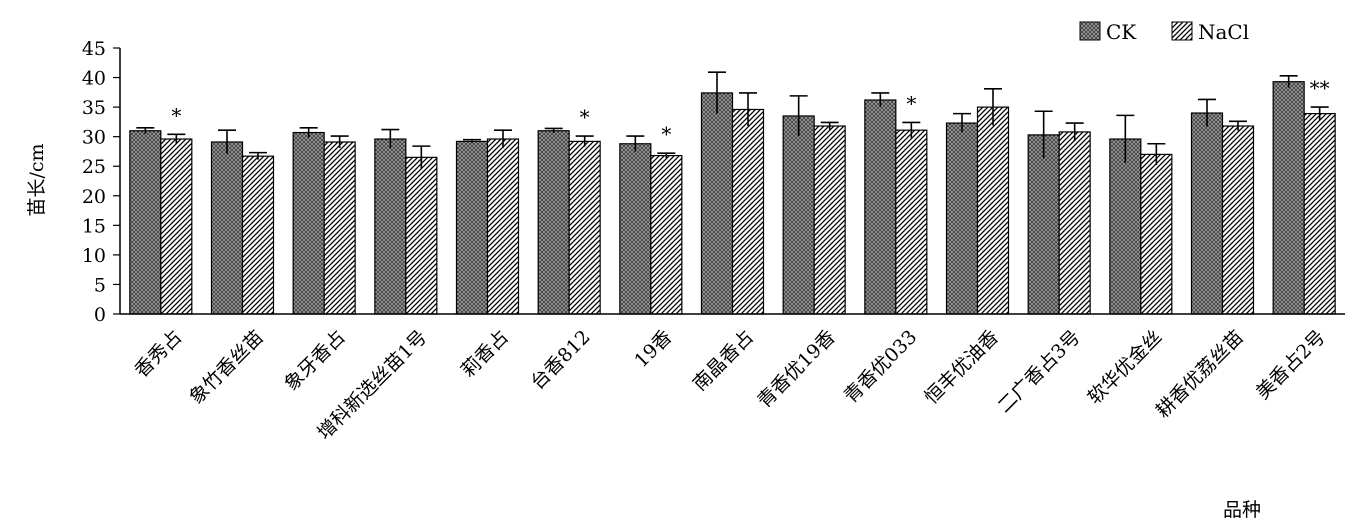 This screenshot has width=1360, height=532. Describe the element at coordinates (94, 108) in the screenshot. I see `y-tick-label: 35` at that location.